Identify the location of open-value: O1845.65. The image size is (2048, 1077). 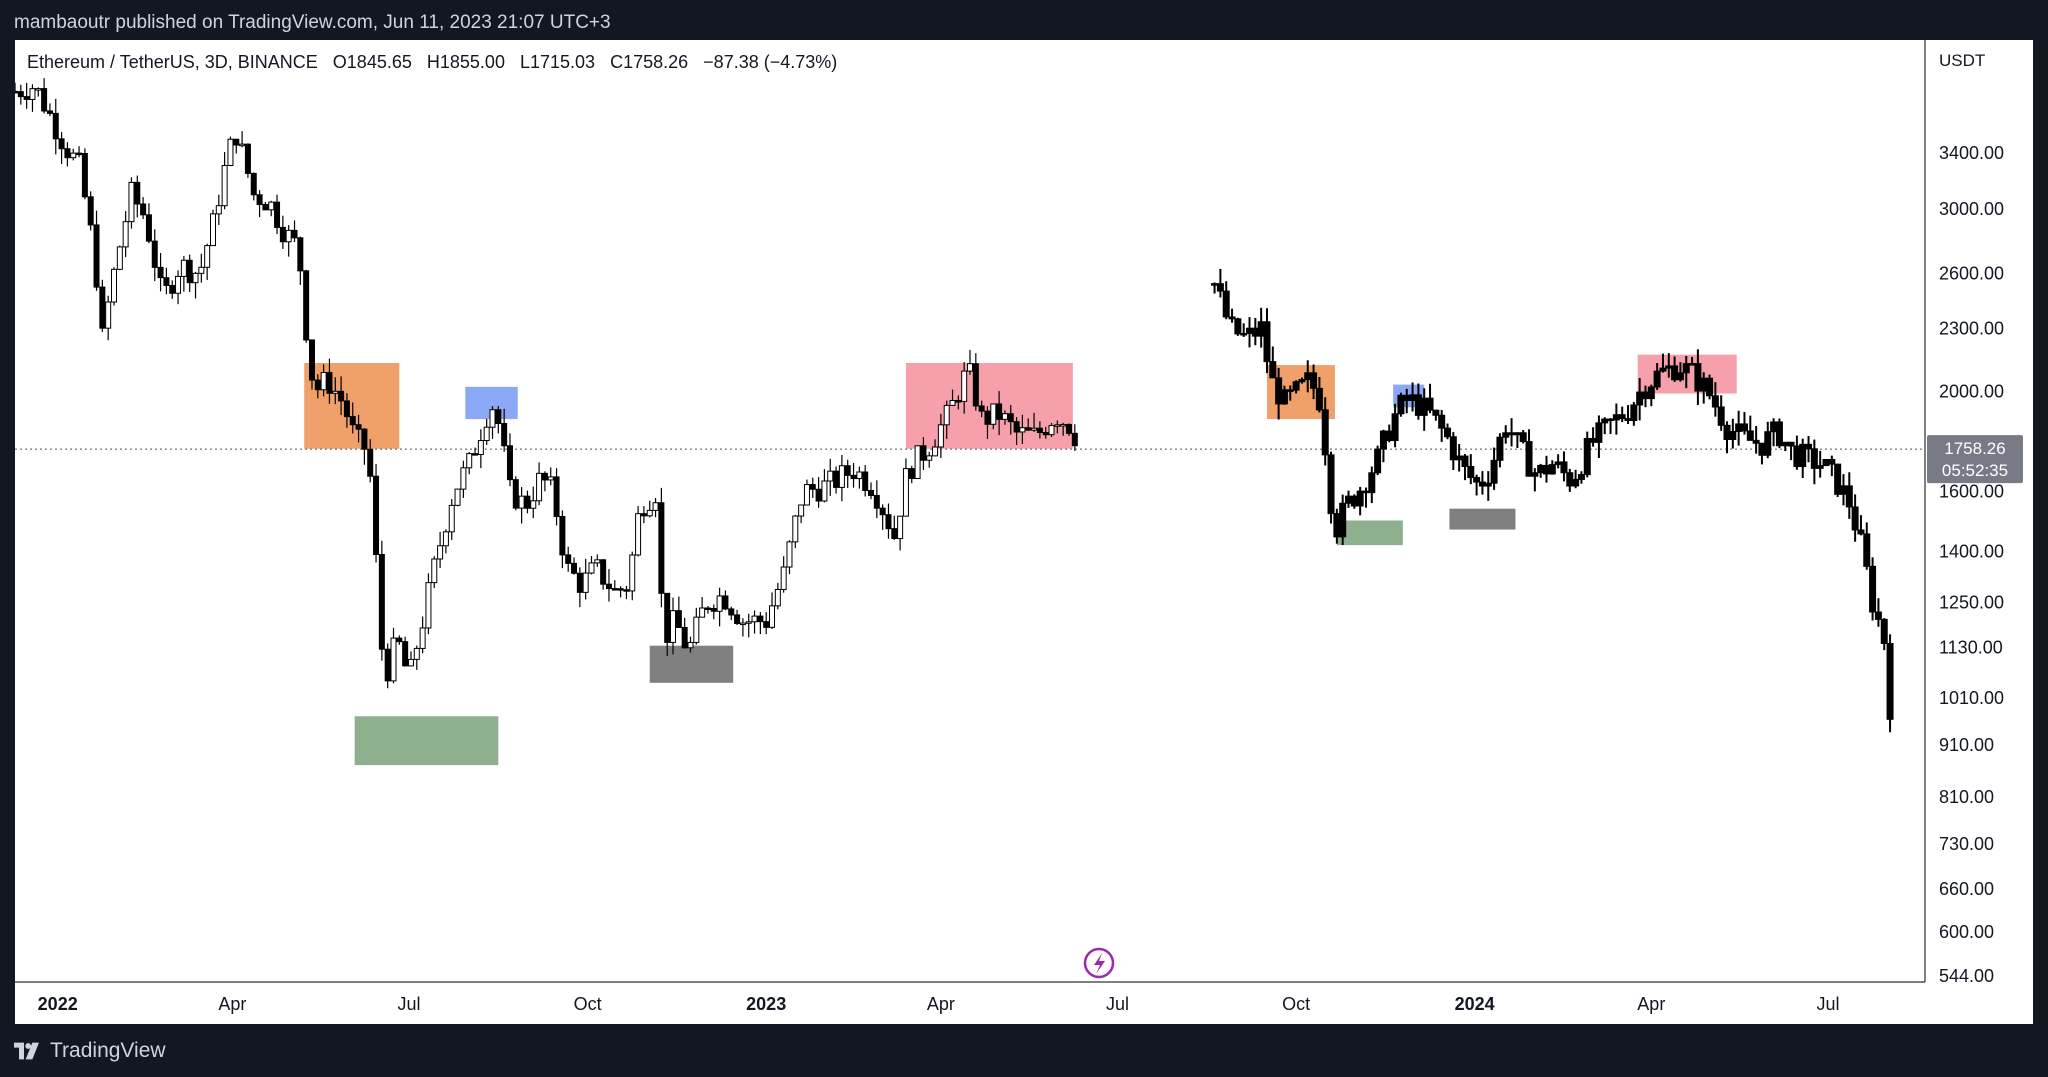
(372, 62).